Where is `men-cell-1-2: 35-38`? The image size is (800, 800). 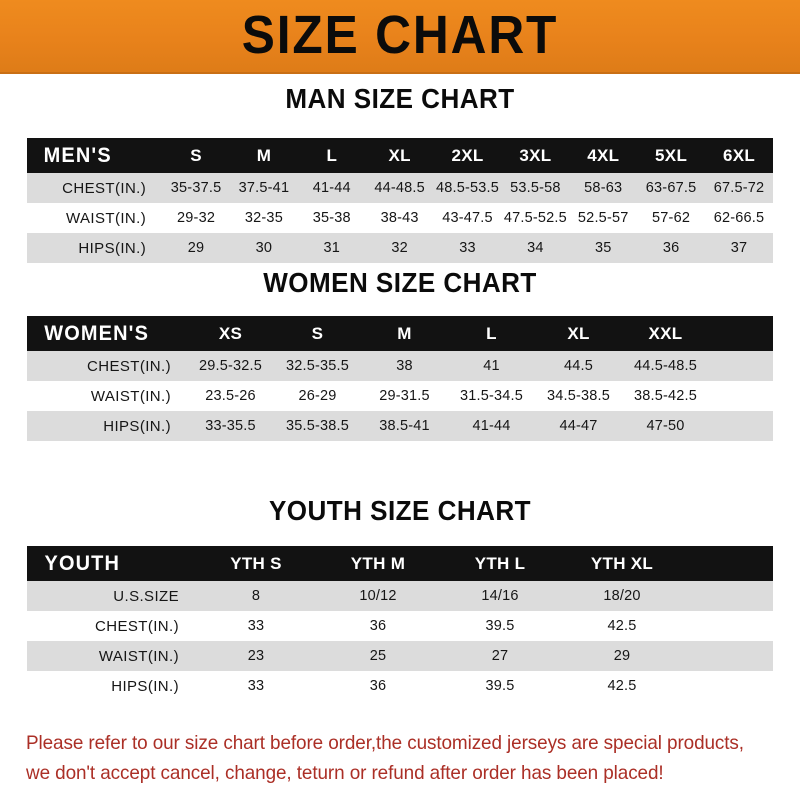 men-cell-1-2: 35-38 is located at coordinates (331, 218).